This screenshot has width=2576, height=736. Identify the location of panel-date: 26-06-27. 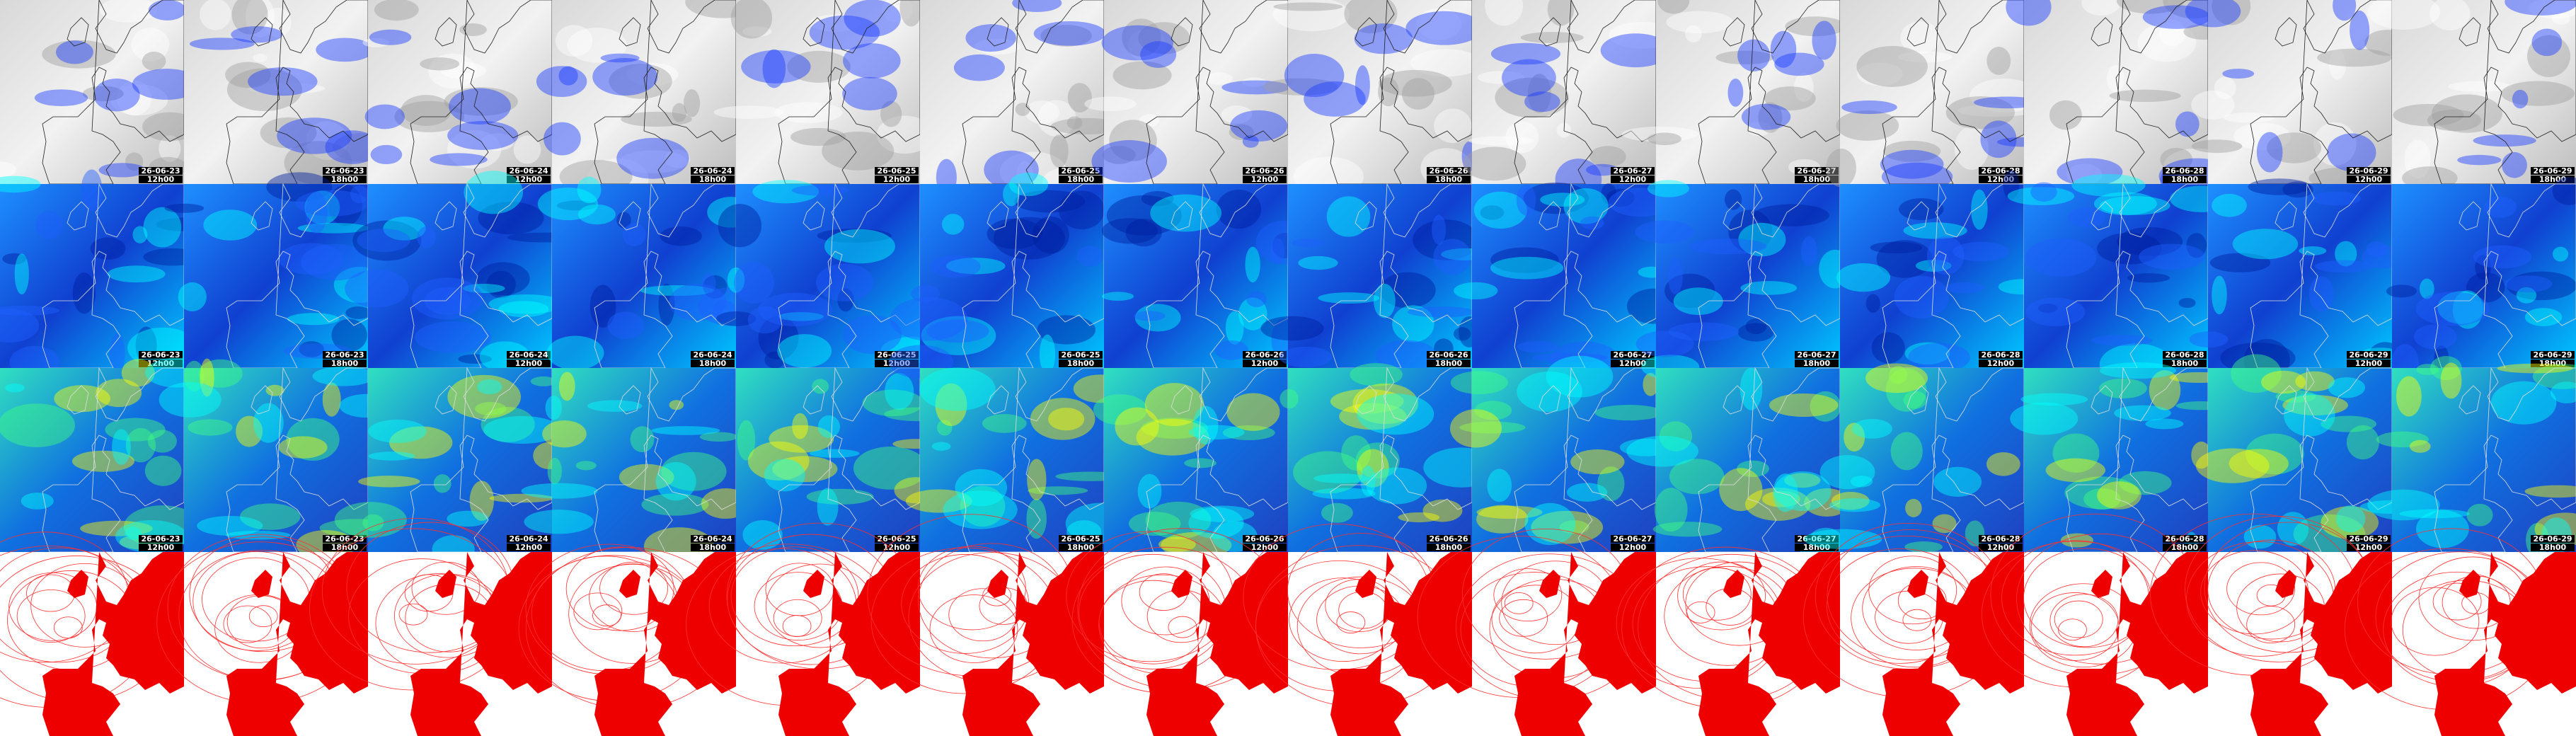
(1816, 355).